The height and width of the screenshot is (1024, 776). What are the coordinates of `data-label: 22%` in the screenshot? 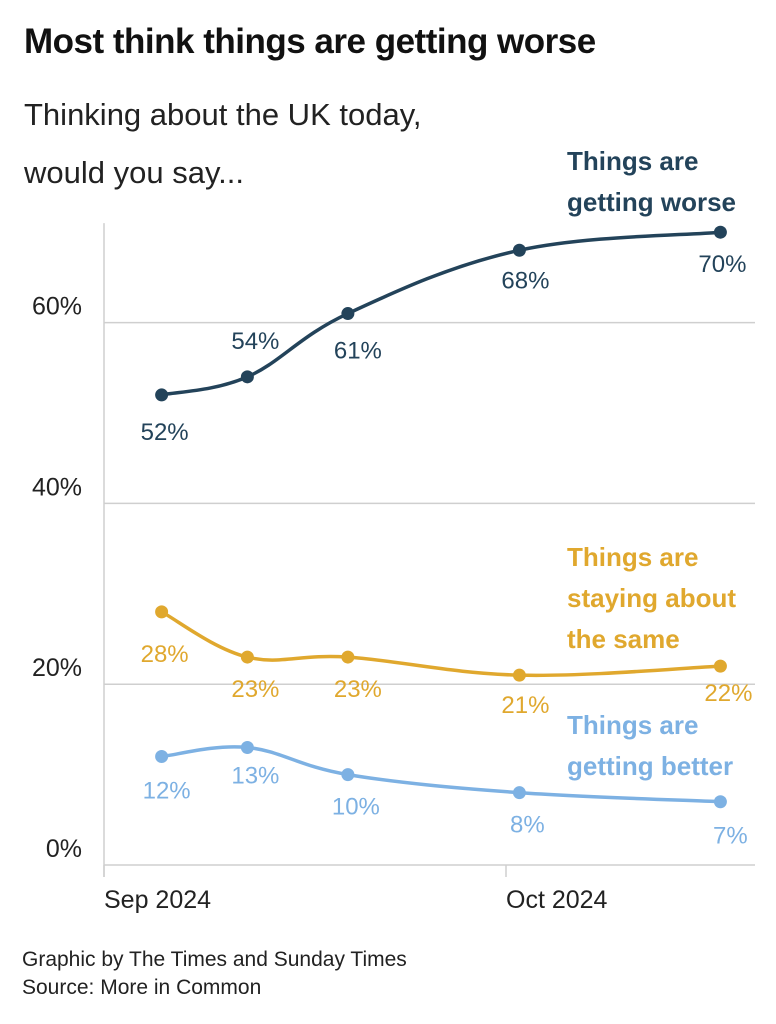 It's located at (728, 693).